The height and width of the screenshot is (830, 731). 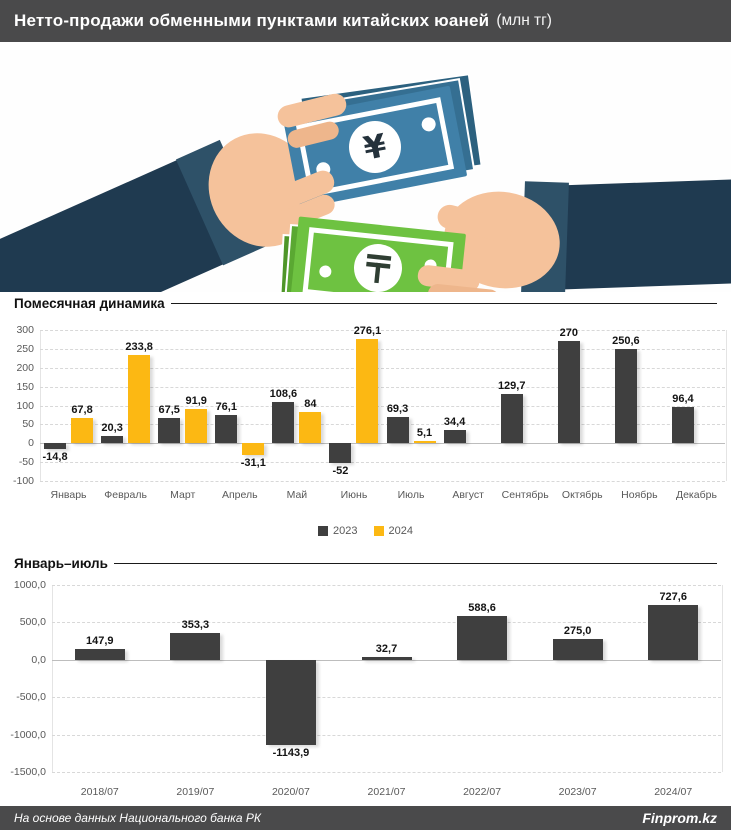 I want to click on bar-value-label: 129,7, so click(x=511, y=386).